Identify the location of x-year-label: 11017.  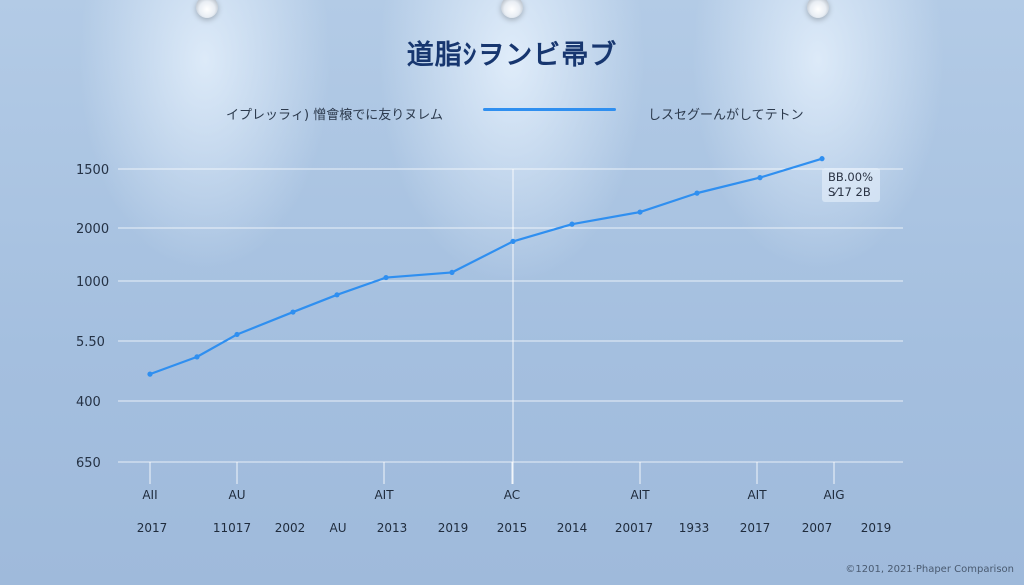
(232, 528).